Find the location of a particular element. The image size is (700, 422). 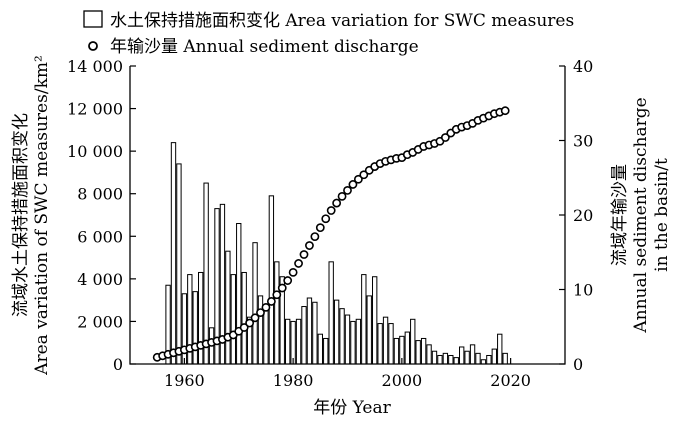

bar-1984 is located at coordinates (315, 333).